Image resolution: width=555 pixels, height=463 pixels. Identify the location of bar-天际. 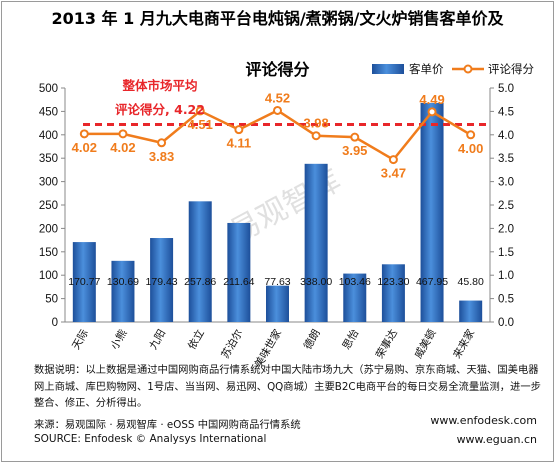
(84, 282).